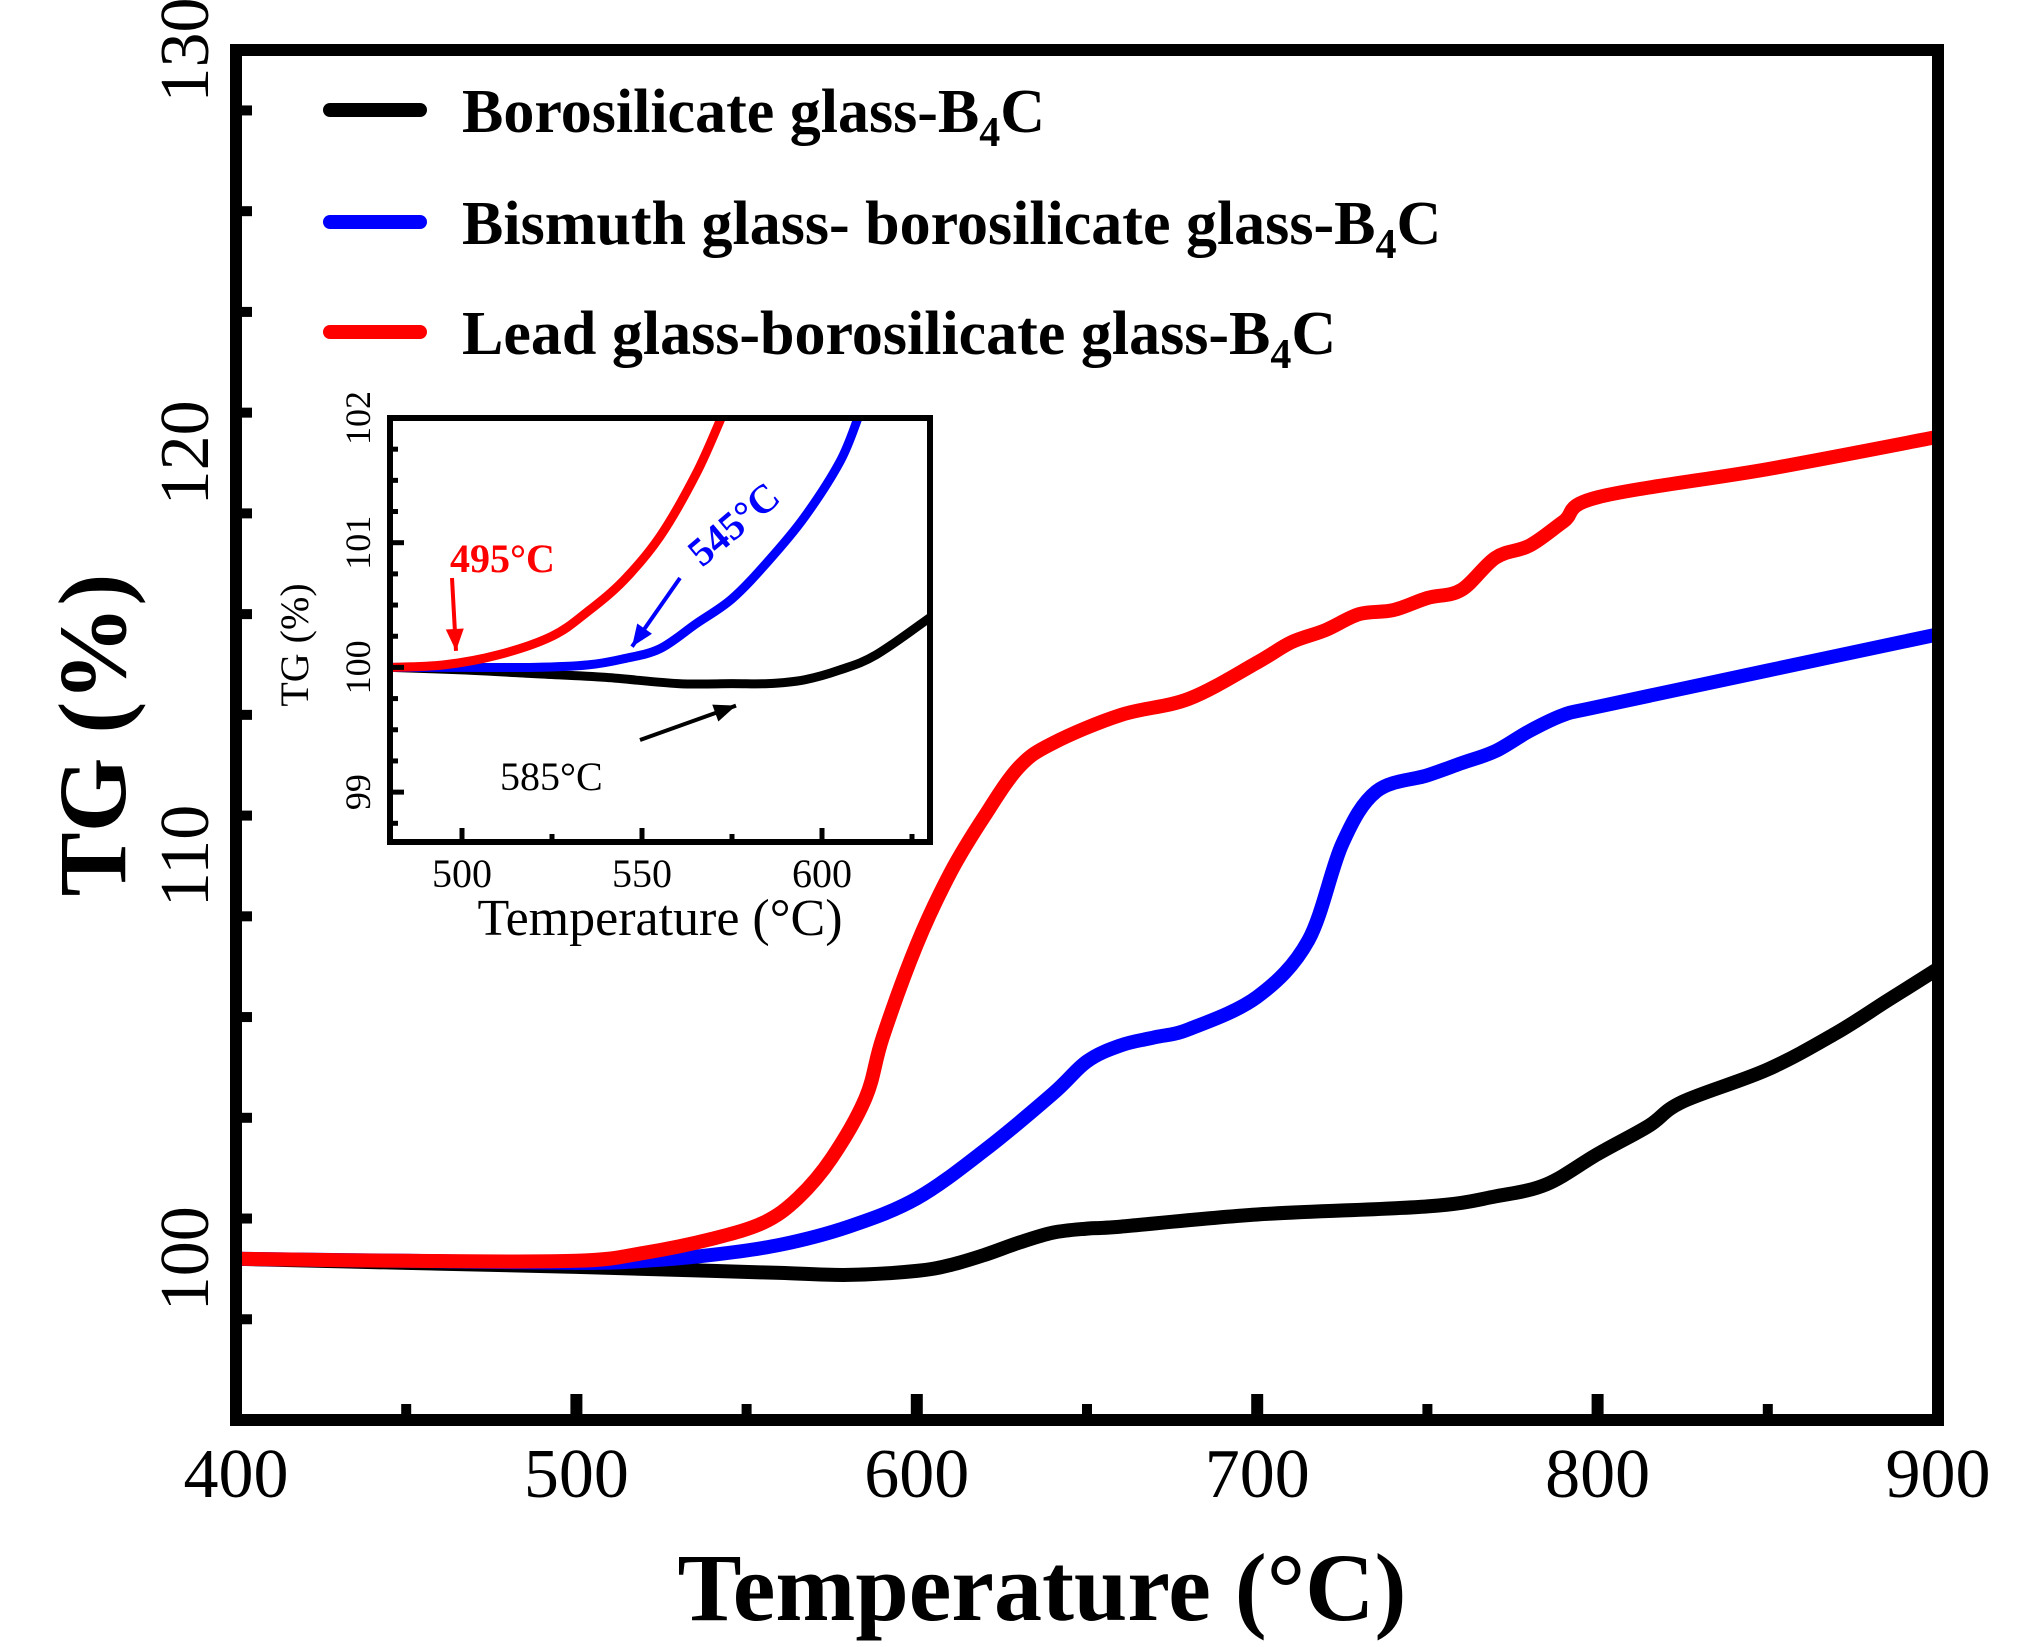 The height and width of the screenshot is (1647, 2017). I want to click on legend-label-bismuth: Bismuth glass- borosilicate glass-B4C, so click(951, 229).